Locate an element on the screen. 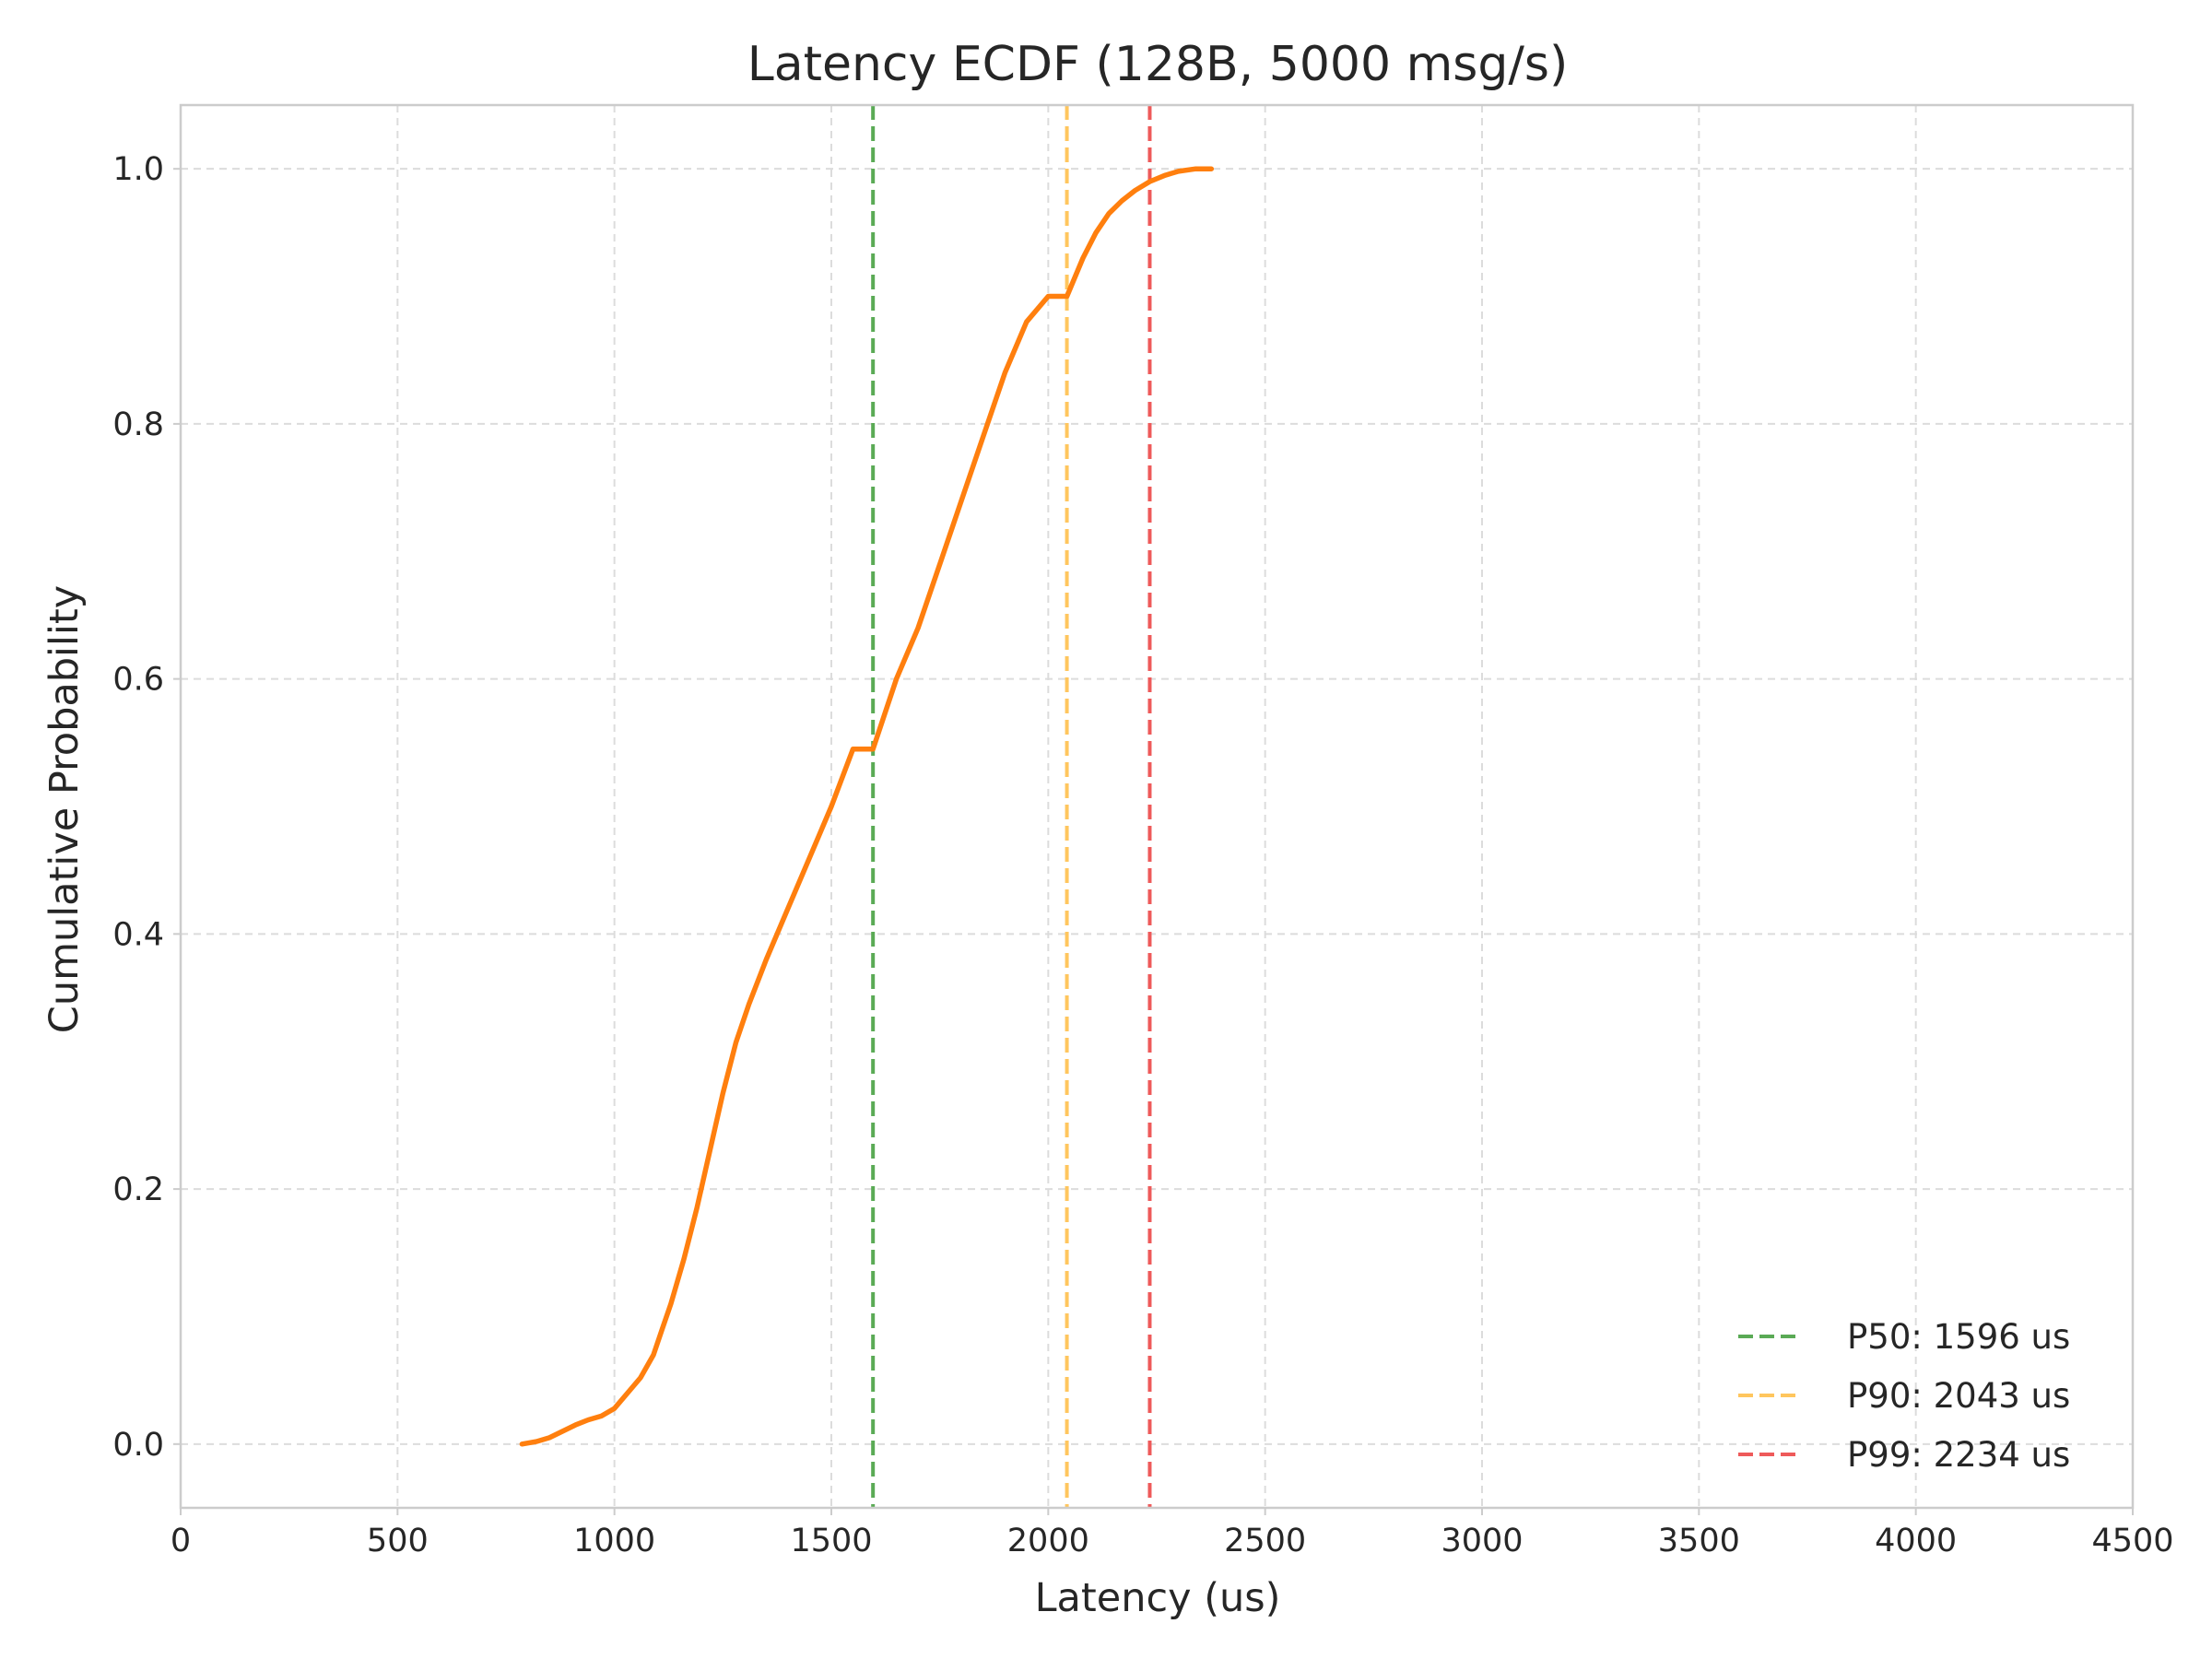  legend-label: P90: 2043 us is located at coordinates (1958, 1396).